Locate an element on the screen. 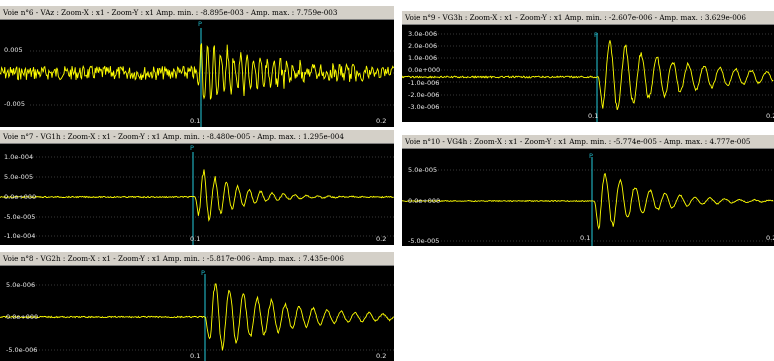  waveform-plot: 5.0e-006 0.0e+000 -5.0e-006 P 0.1 0.2 is located at coordinates (197, 313).